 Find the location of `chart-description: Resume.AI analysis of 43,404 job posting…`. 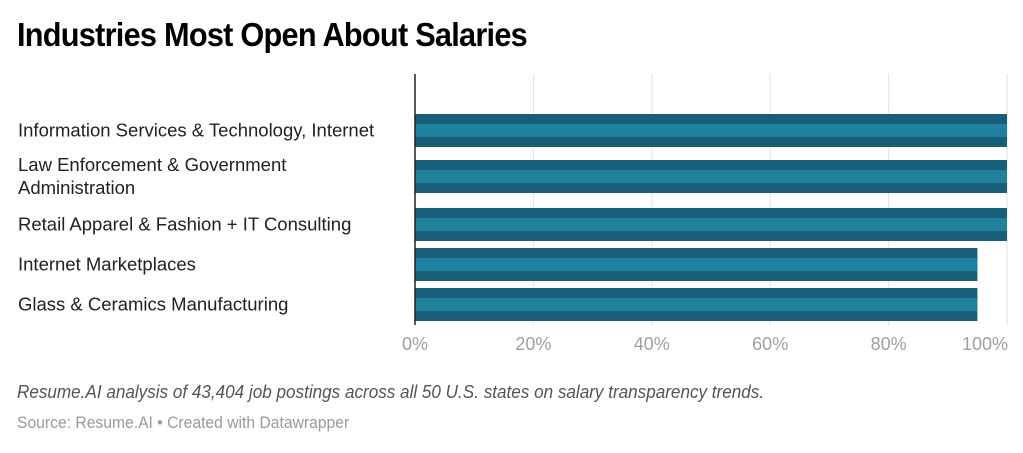

chart-description: Resume.AI analysis of 43,404 job posting… is located at coordinates (391, 392).